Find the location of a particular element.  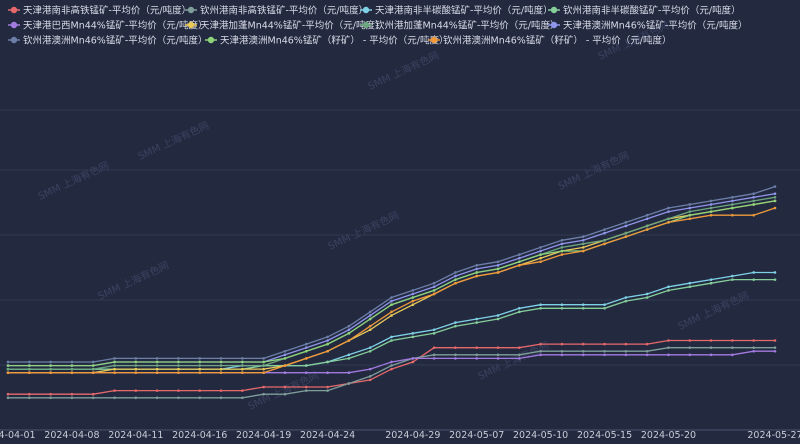

legend-item: 天津港澳洲Mn46%锰矿（籽矿） - 平均价（元/吨度） is located at coordinates (327, 41).